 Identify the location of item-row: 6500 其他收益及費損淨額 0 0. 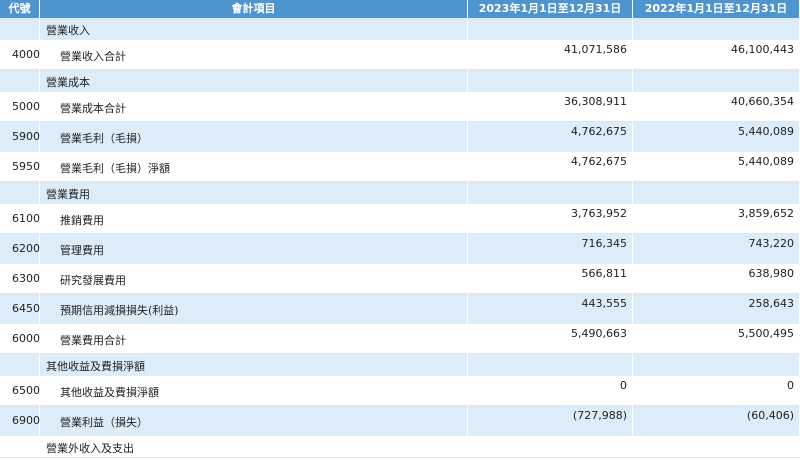
(400, 391).